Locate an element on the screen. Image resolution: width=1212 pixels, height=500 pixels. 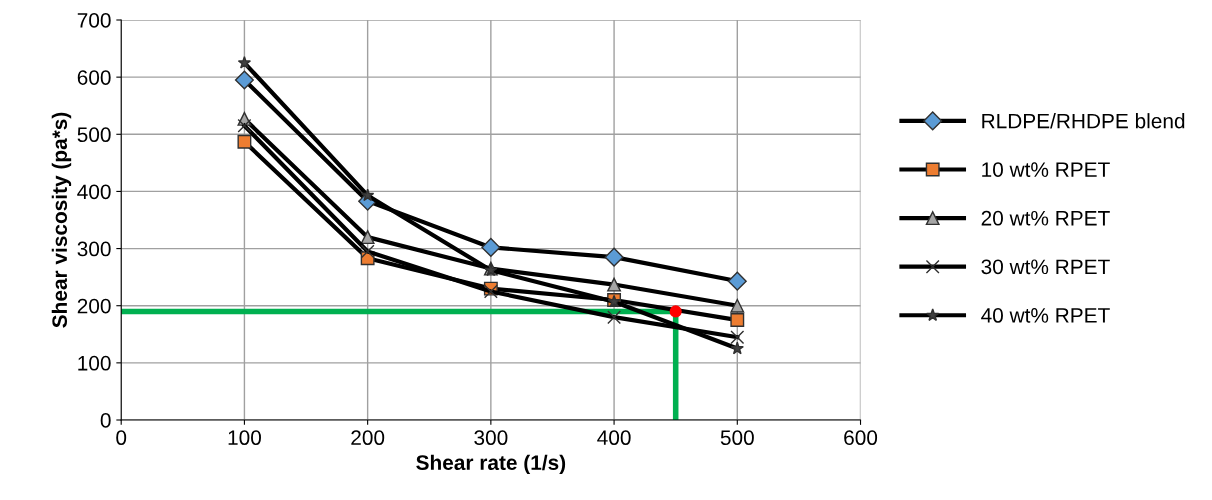
x-tick-label: 600 is located at coordinates (861, 438).